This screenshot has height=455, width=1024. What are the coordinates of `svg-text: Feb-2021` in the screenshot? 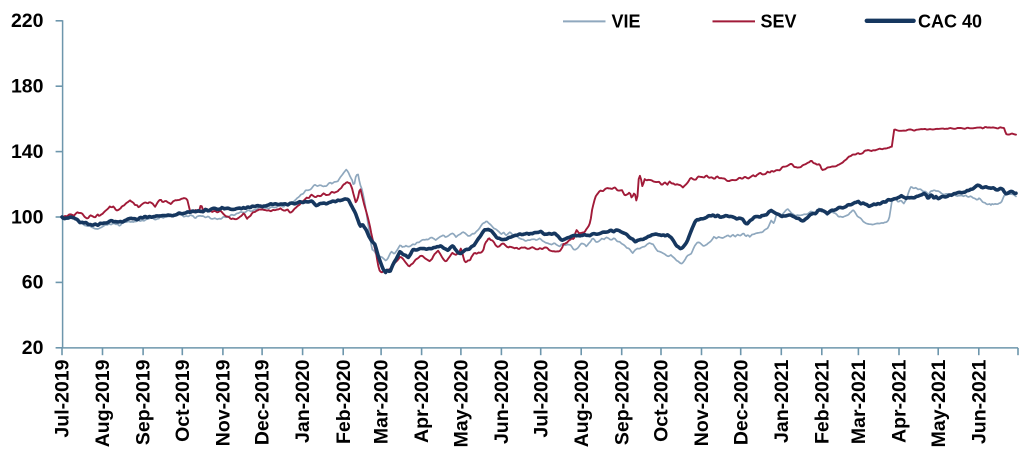 It's located at (822, 401).